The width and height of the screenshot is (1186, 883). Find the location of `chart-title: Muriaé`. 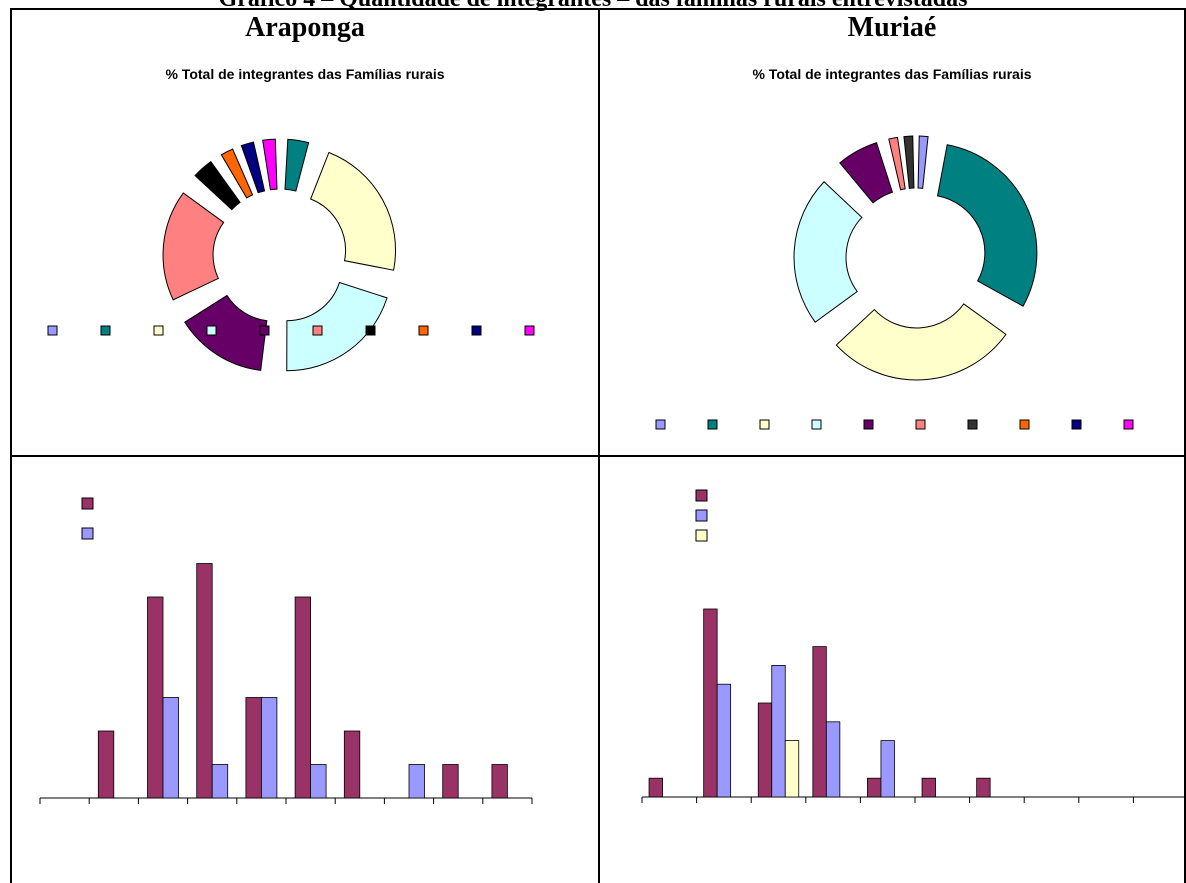

chart-title: Muriaé is located at coordinates (892, 27).